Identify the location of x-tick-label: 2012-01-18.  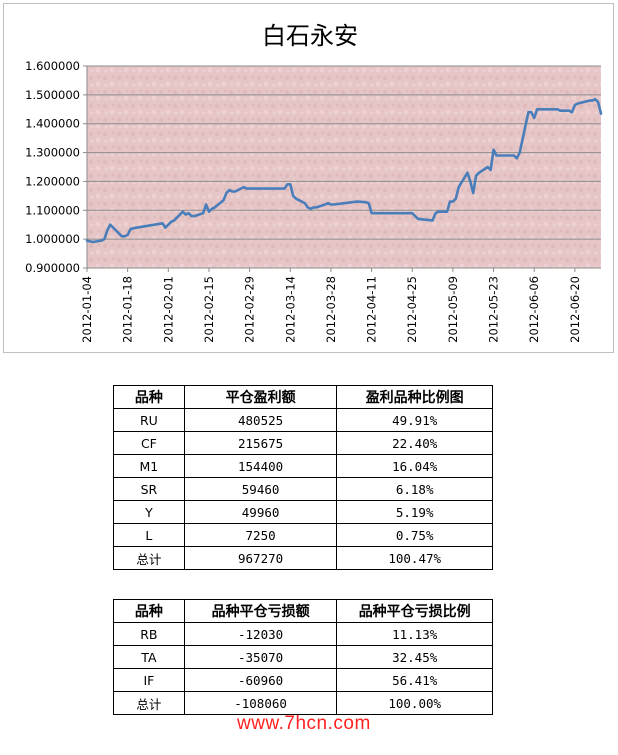
(128, 309).